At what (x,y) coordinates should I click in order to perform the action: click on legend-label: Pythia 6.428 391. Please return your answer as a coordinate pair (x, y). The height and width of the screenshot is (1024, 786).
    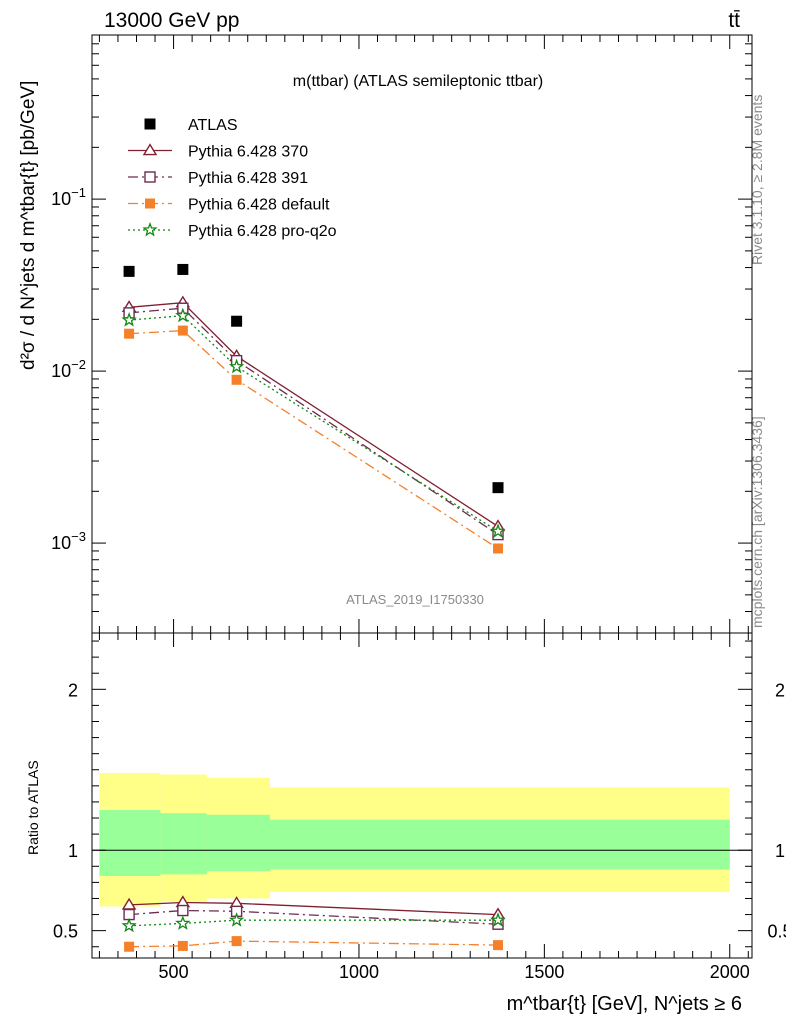
    Looking at the image, I should click on (248, 178).